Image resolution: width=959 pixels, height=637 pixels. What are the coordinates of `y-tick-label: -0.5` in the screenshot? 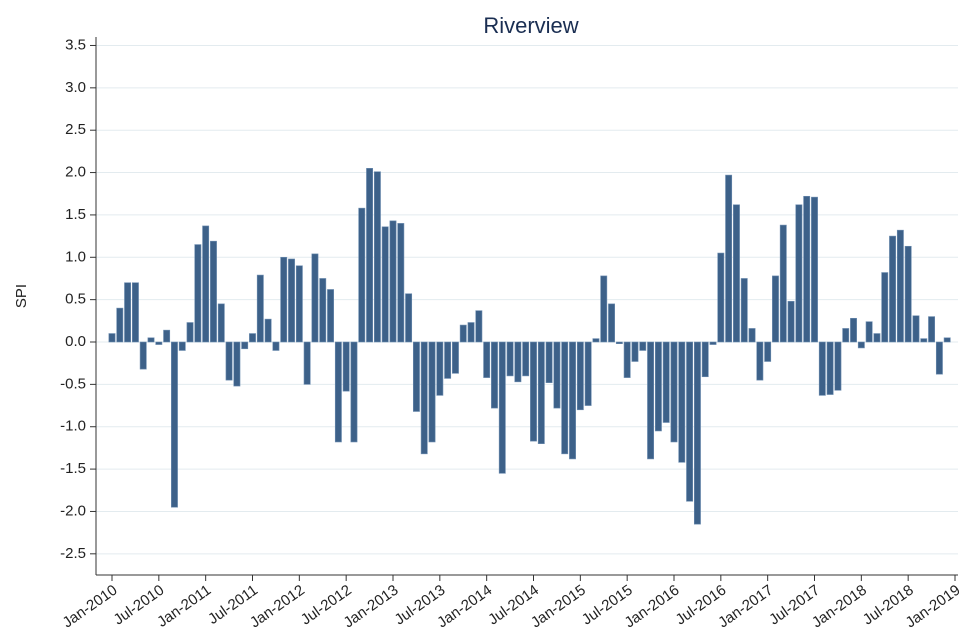 It's located at (73, 383).